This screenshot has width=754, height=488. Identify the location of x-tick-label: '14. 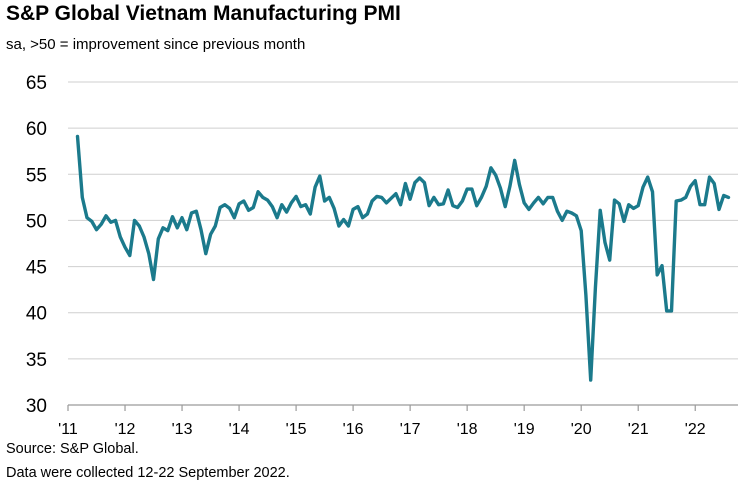
(239, 429).